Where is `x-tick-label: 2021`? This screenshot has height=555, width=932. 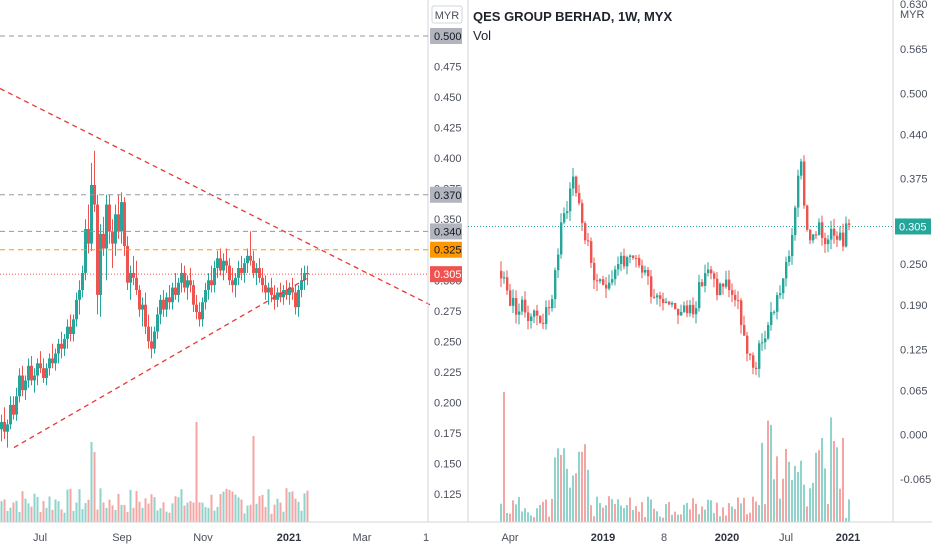
x-tick-label: 2021 is located at coordinates (289, 538).